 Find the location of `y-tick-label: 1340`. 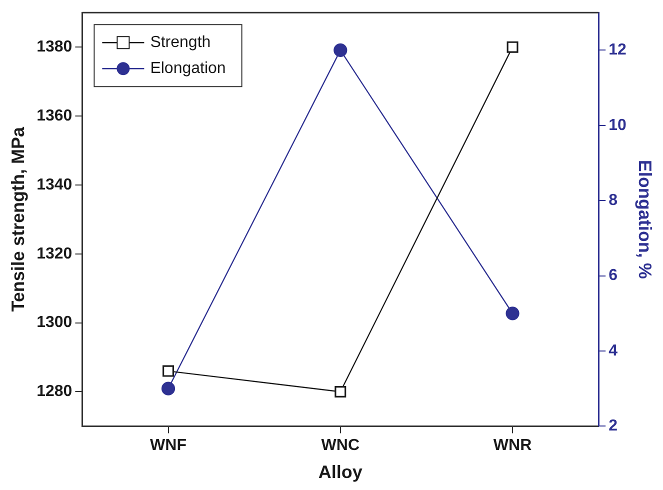

y-tick-label: 1340 is located at coordinates (54, 185).